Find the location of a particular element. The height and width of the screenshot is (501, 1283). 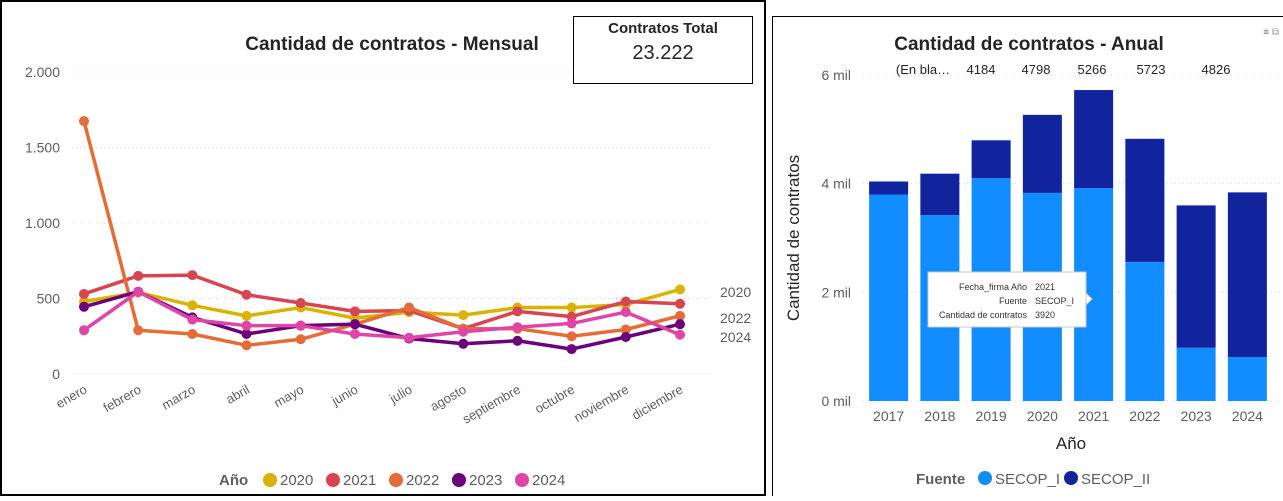

legend-title: Año is located at coordinates (233, 480).